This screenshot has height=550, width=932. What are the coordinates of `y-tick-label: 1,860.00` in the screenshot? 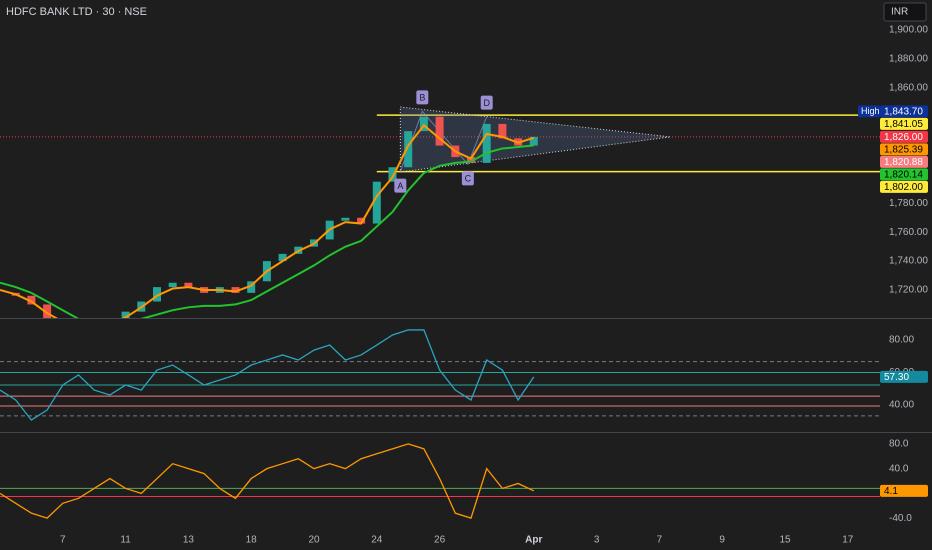 It's located at (908, 87).